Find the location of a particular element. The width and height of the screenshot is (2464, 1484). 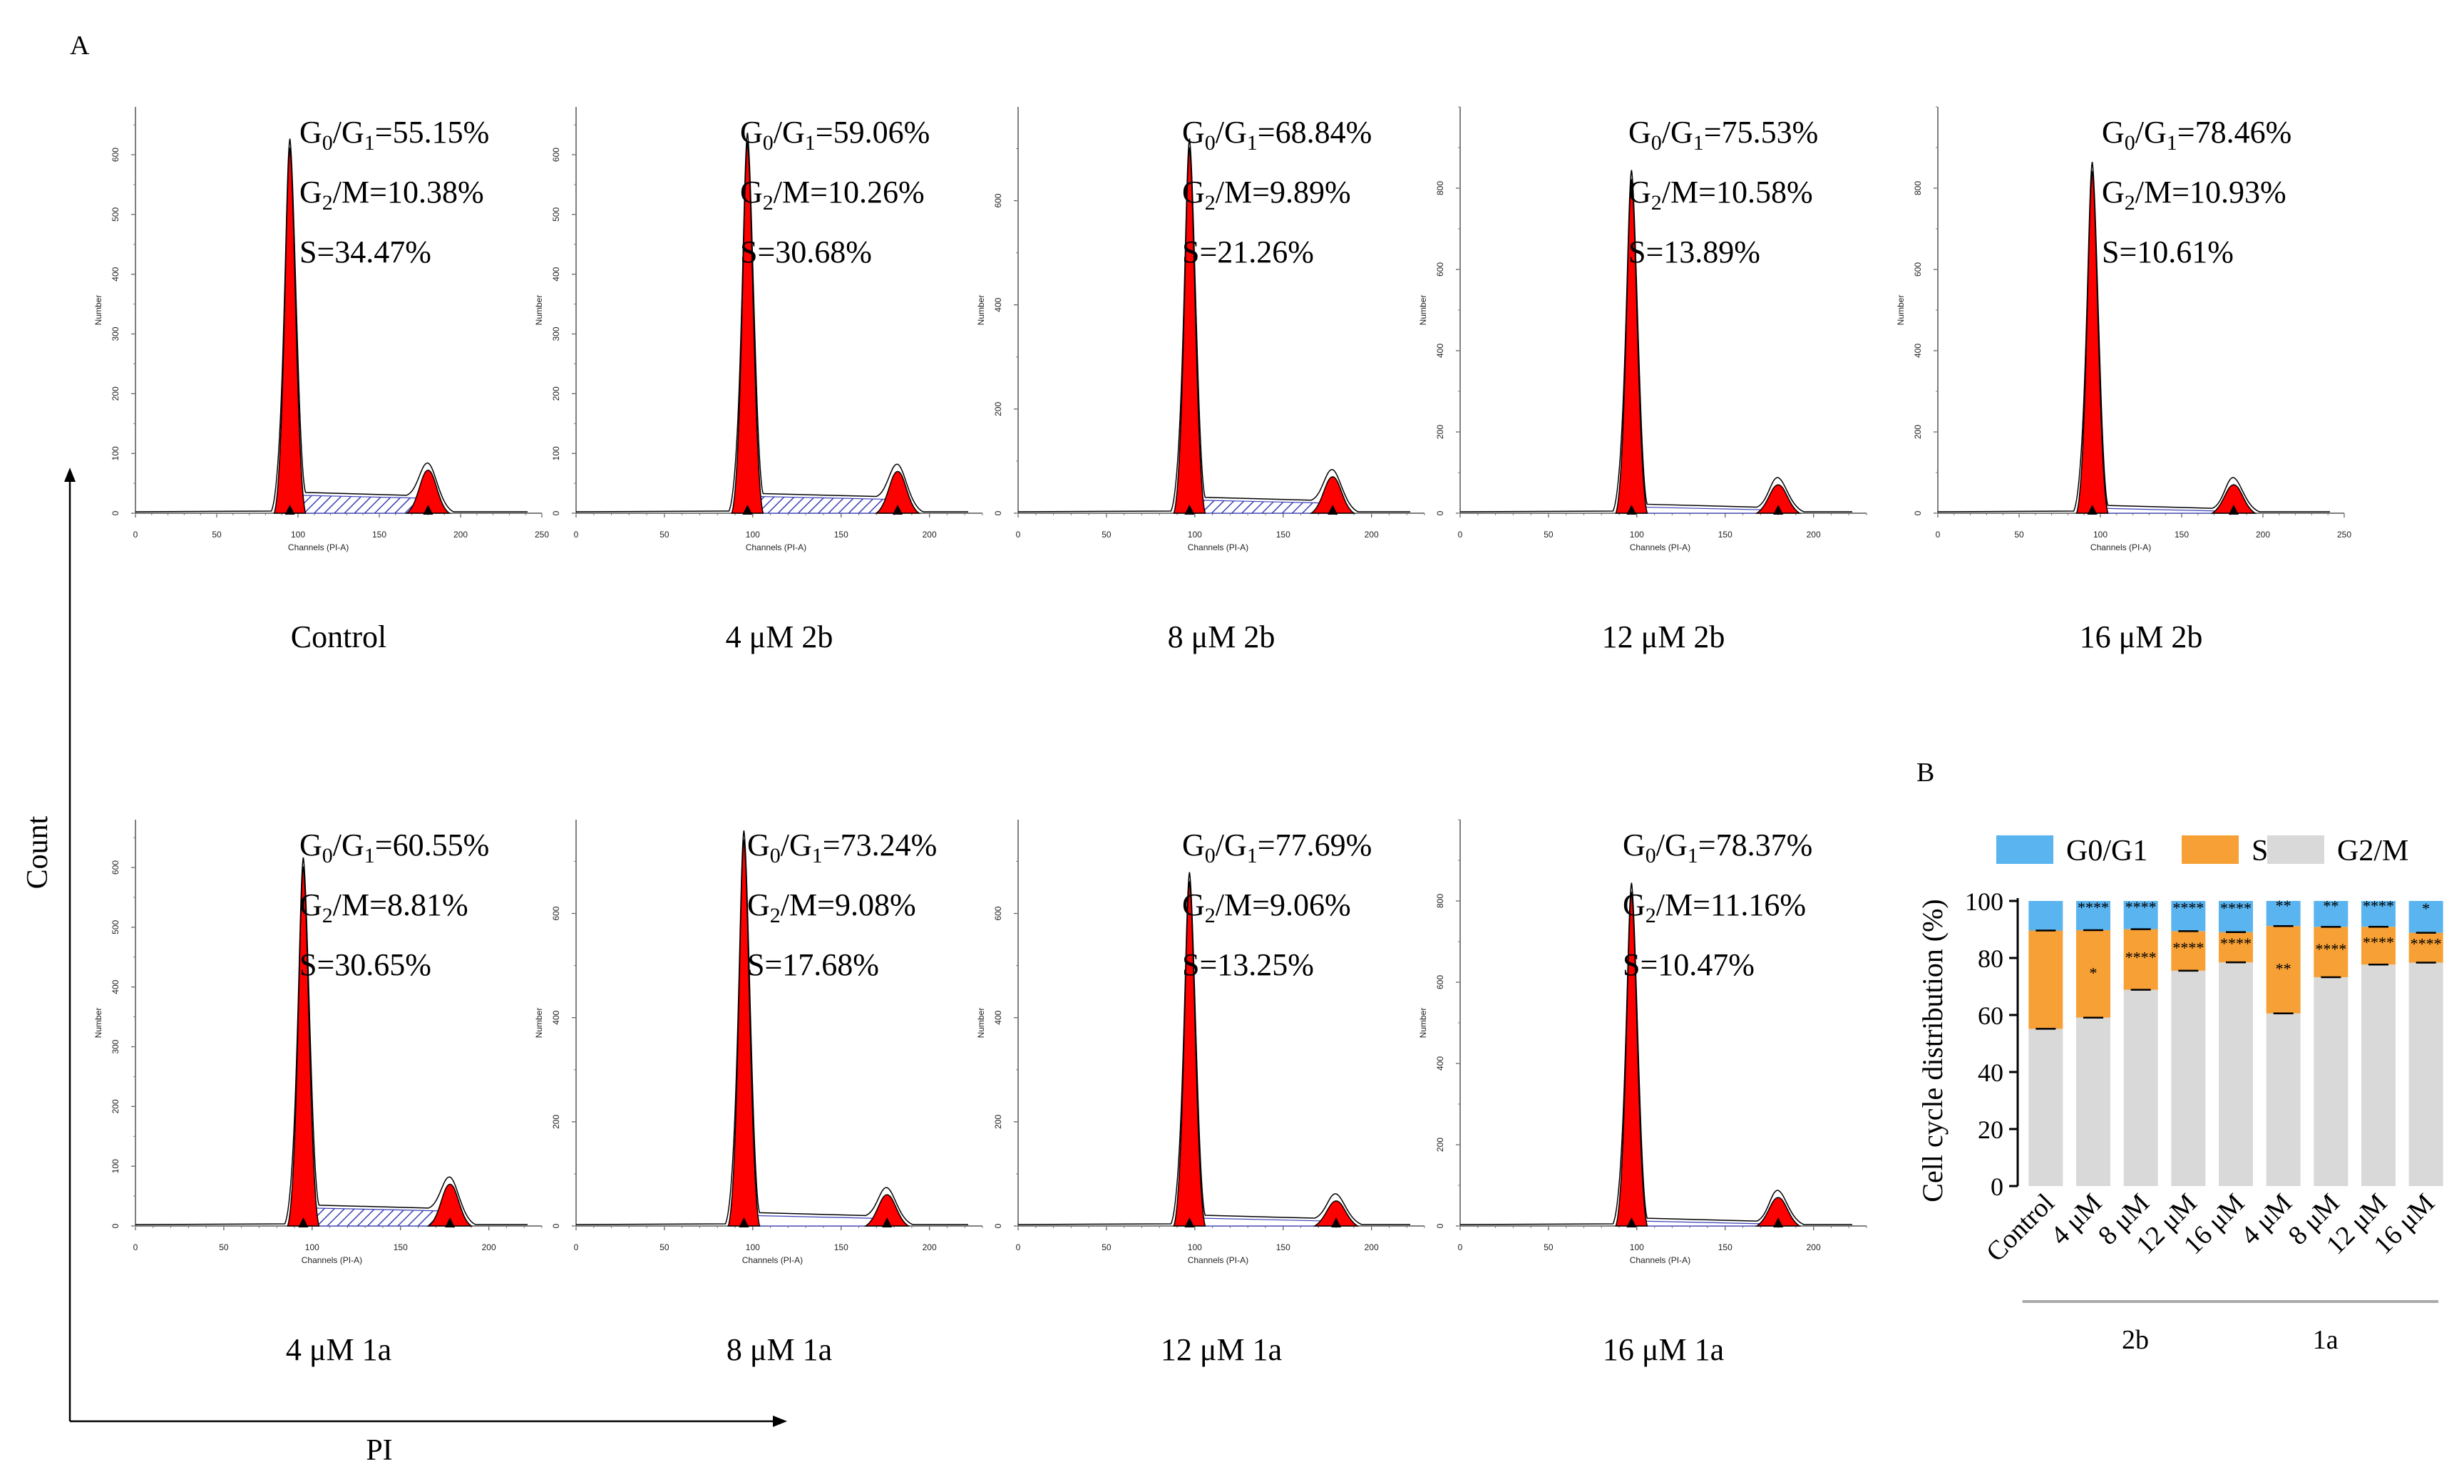

panel-caption: 16 μM 2b is located at coordinates (2141, 636).